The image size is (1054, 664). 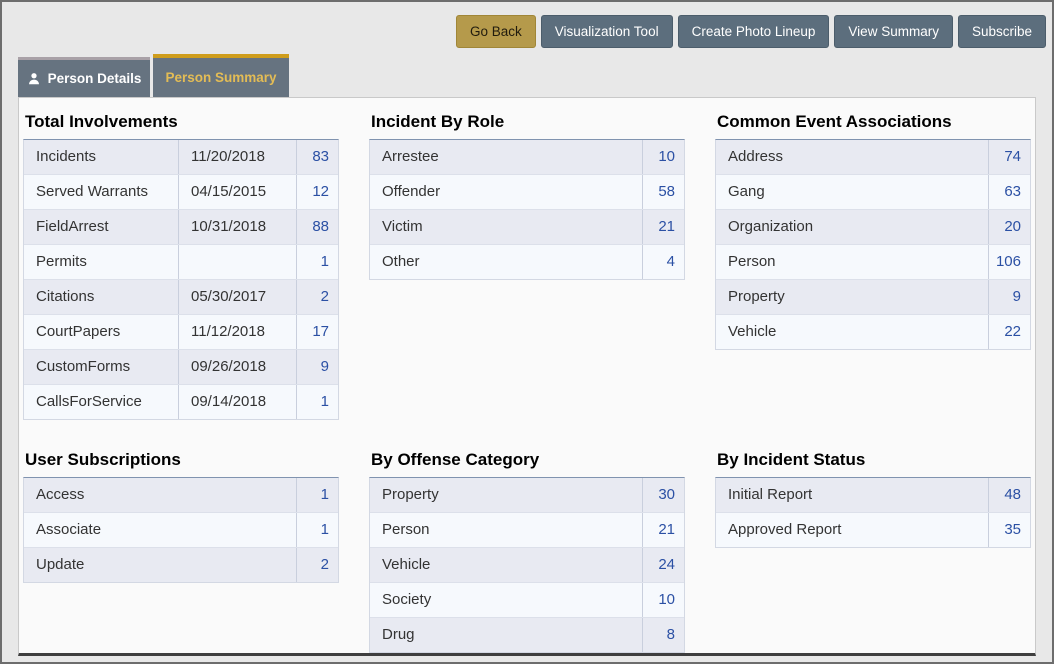 I want to click on row-count: 20, so click(x=1009, y=227).